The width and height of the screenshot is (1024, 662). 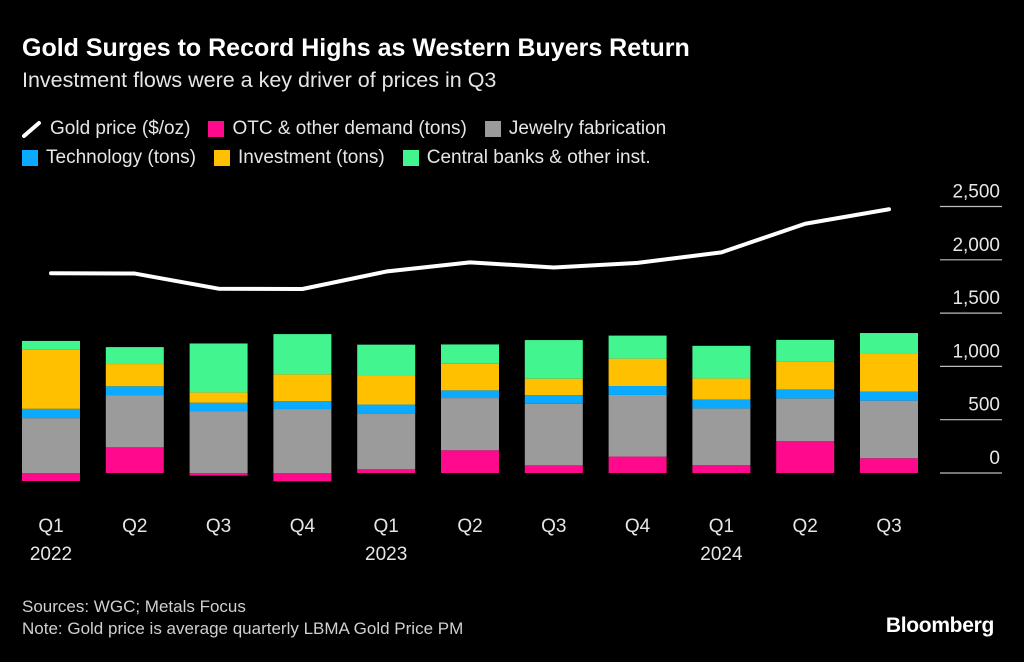 I want to click on y-tick-label: 1,000, so click(x=976, y=351).